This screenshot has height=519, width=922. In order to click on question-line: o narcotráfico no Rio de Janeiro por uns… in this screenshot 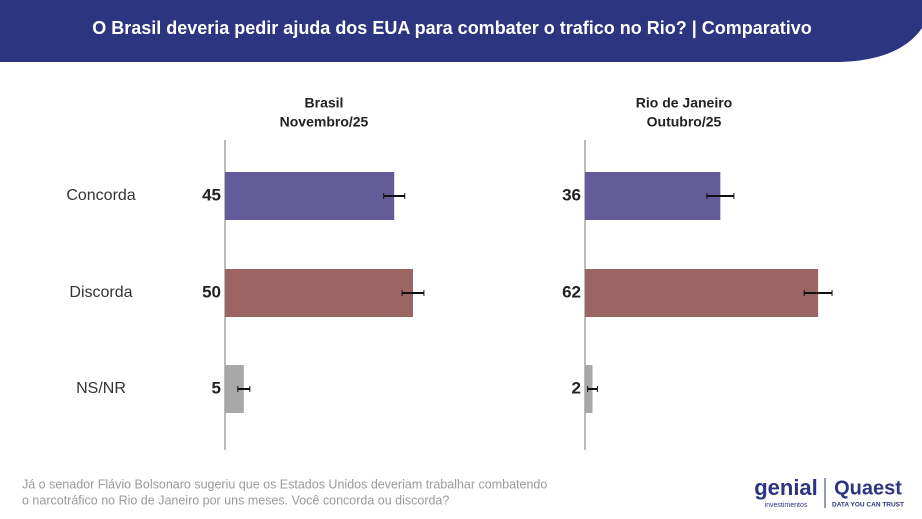, I will do `click(235, 500)`.